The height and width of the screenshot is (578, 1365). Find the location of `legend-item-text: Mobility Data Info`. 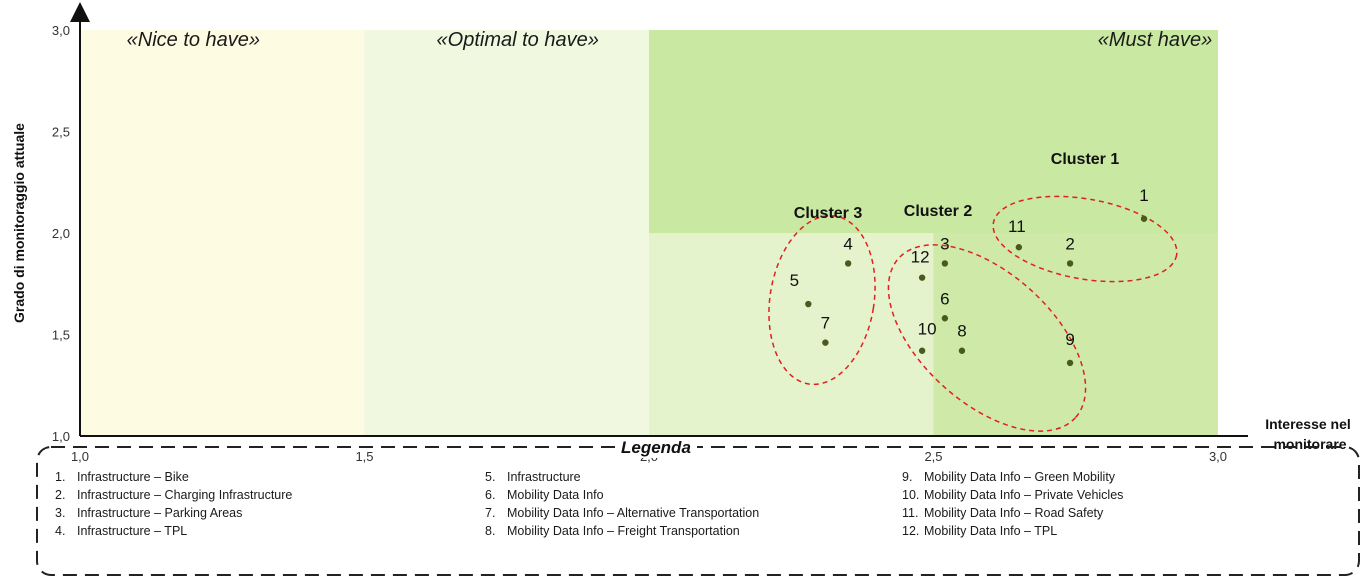

legend-item-text: Mobility Data Info is located at coordinates (555, 495).